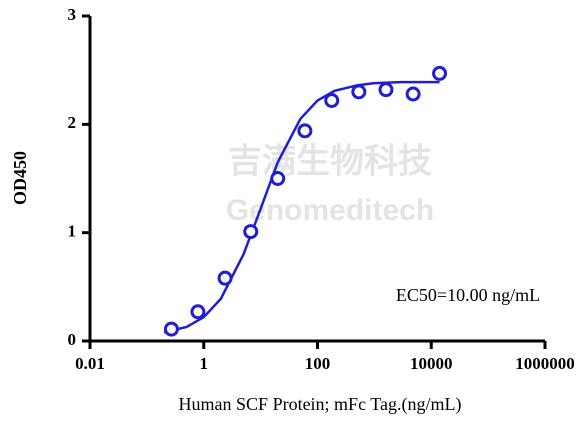 The height and width of the screenshot is (421, 587). What do you see at coordinates (545, 363) in the screenshot?
I see `x-tick-label: 1000000` at bounding box center [545, 363].